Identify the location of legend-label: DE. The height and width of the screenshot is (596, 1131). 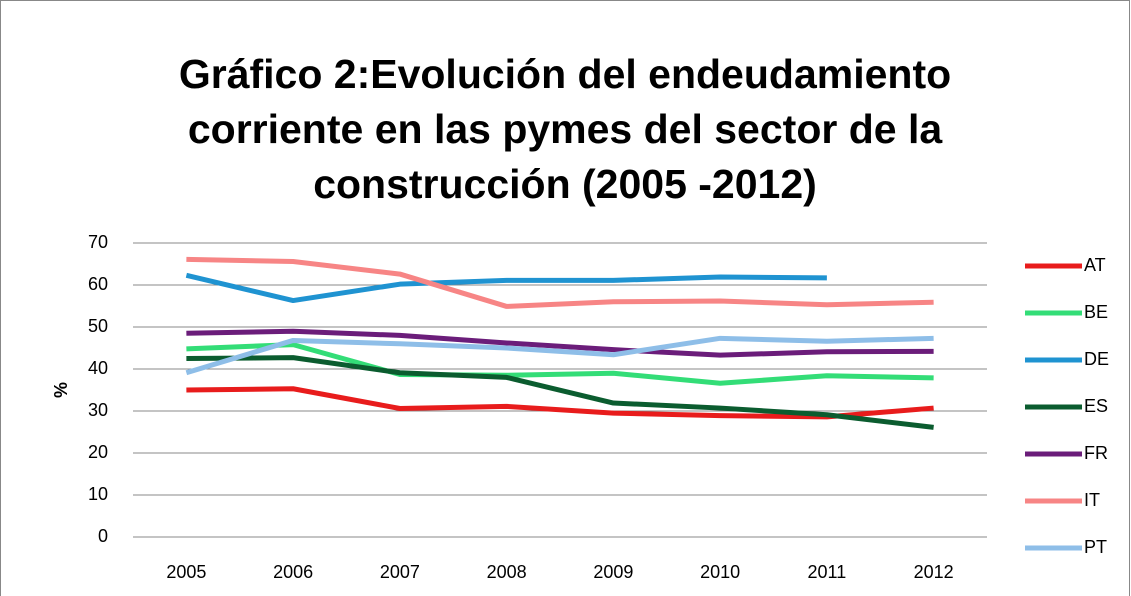
(1096, 359).